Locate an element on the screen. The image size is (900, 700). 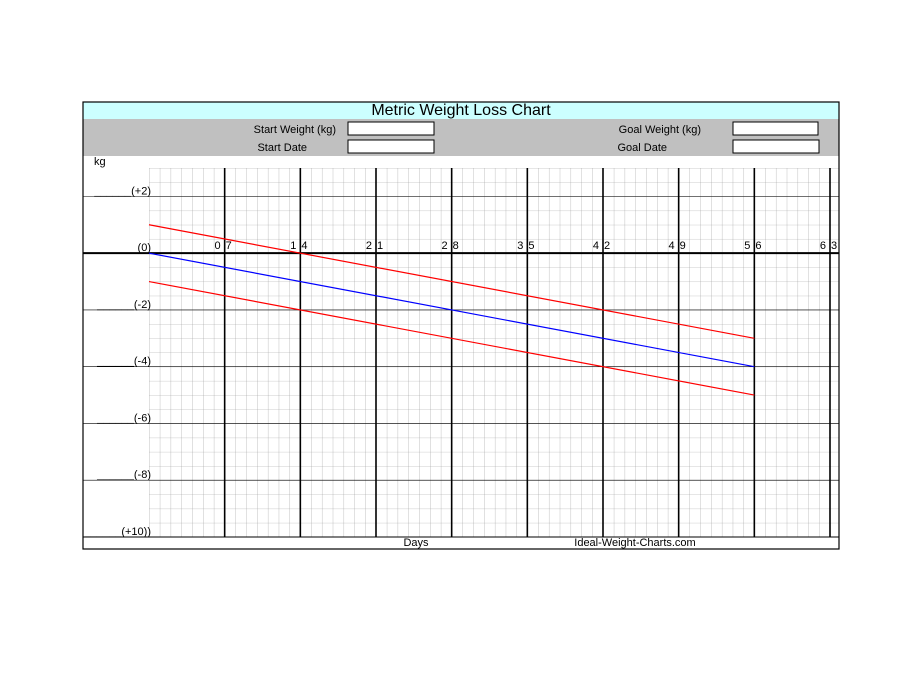
title-bar is located at coordinates (461, 110).